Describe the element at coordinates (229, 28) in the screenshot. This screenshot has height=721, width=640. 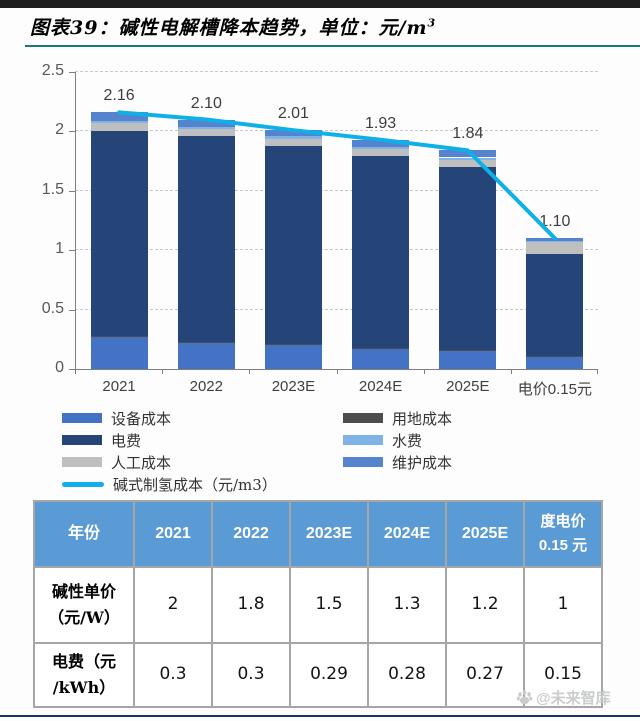
I see `figure-title-text: 图表39：碱性电解槽降本趋势，单位：元/m` at that location.